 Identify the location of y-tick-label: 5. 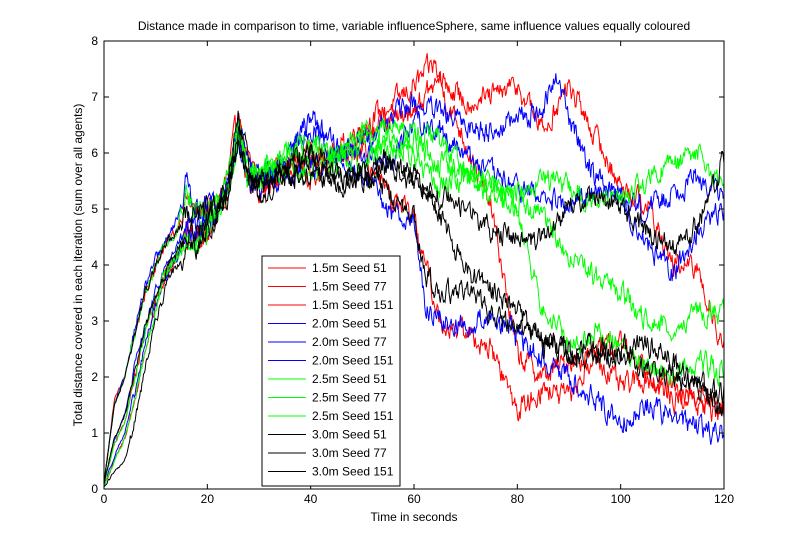
(94, 209).